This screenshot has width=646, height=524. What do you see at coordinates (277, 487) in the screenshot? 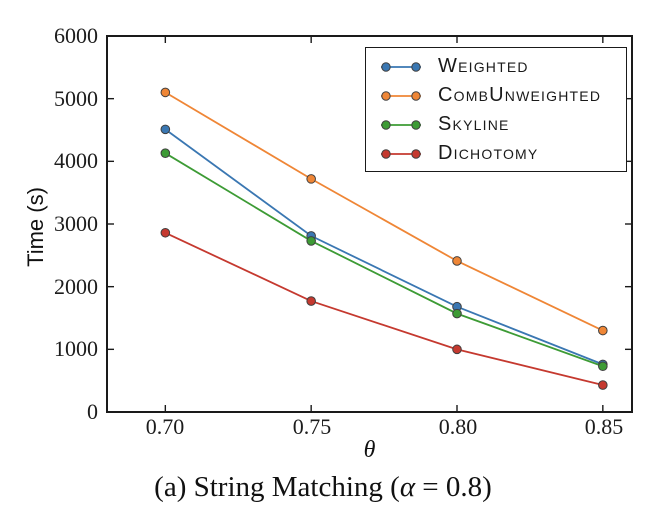
I see `caption-text: (a) String Matching (` at bounding box center [277, 487].